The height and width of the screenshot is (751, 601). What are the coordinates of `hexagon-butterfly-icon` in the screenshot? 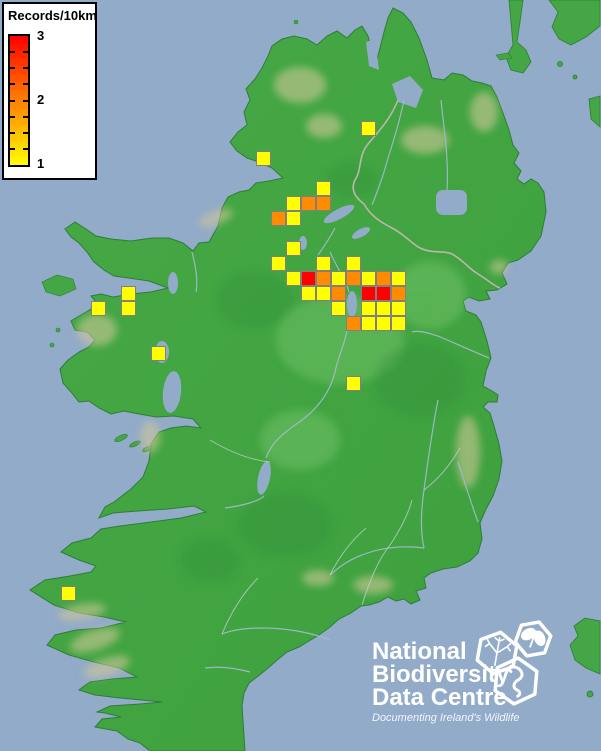 It's located at (533, 639).